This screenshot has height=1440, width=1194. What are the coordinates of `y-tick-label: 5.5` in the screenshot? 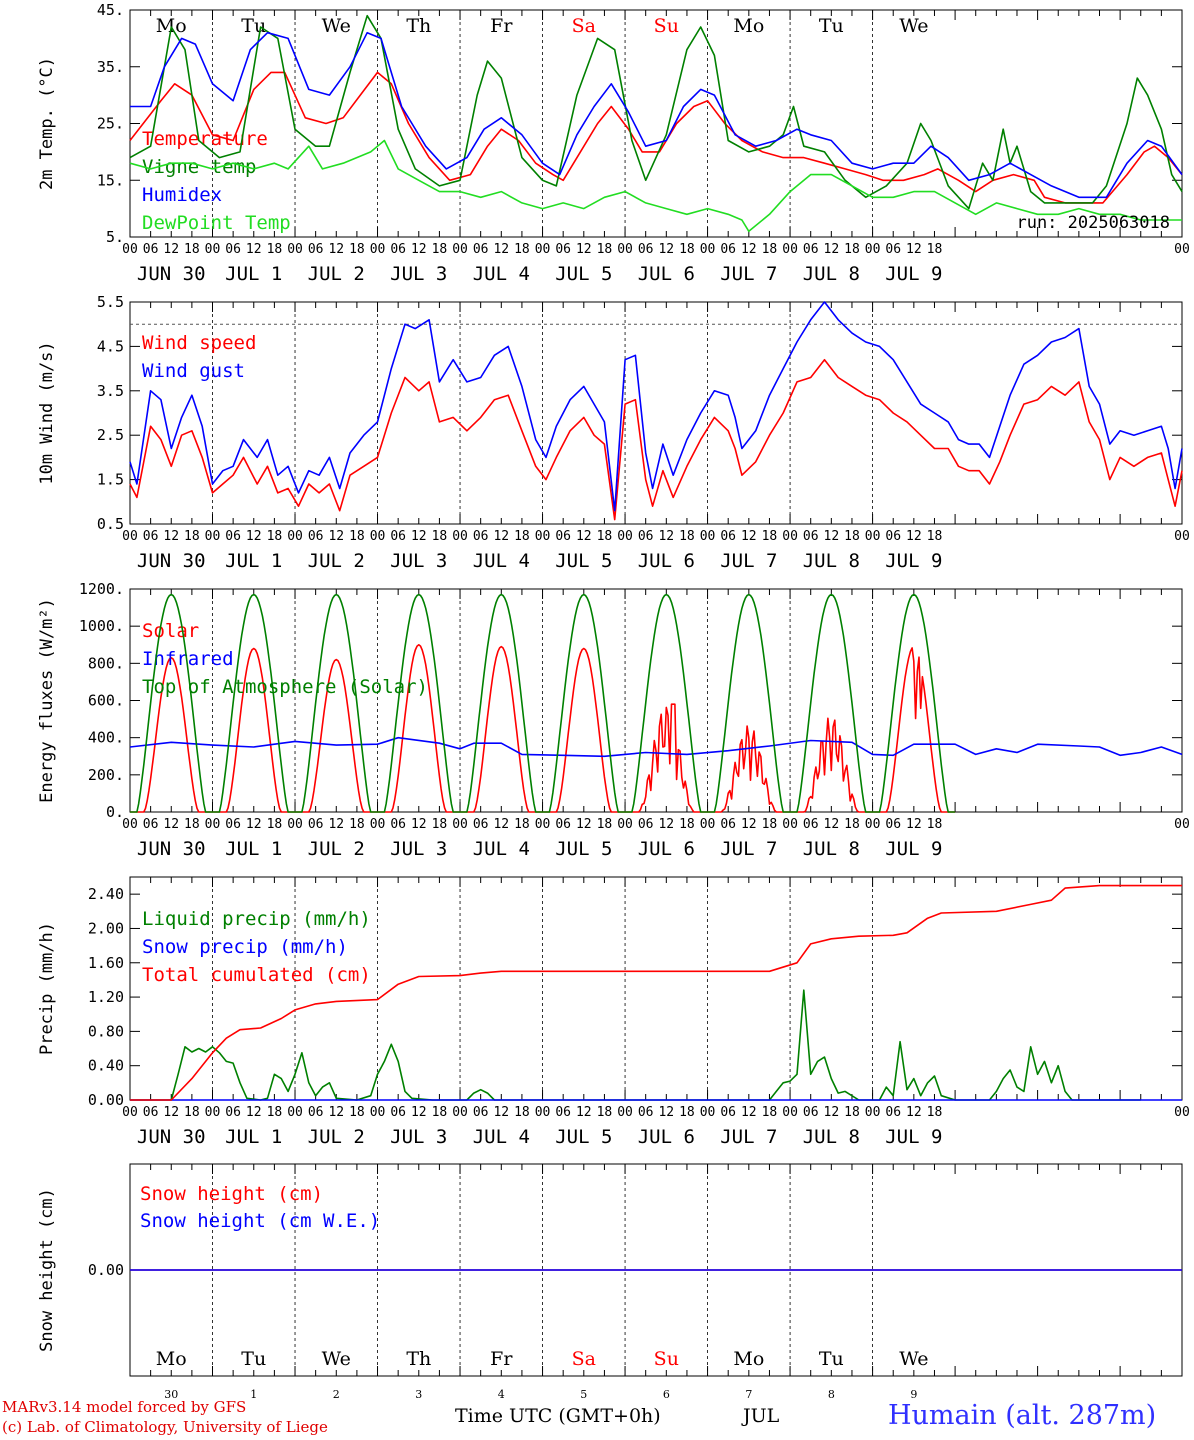 It's located at (110, 302).